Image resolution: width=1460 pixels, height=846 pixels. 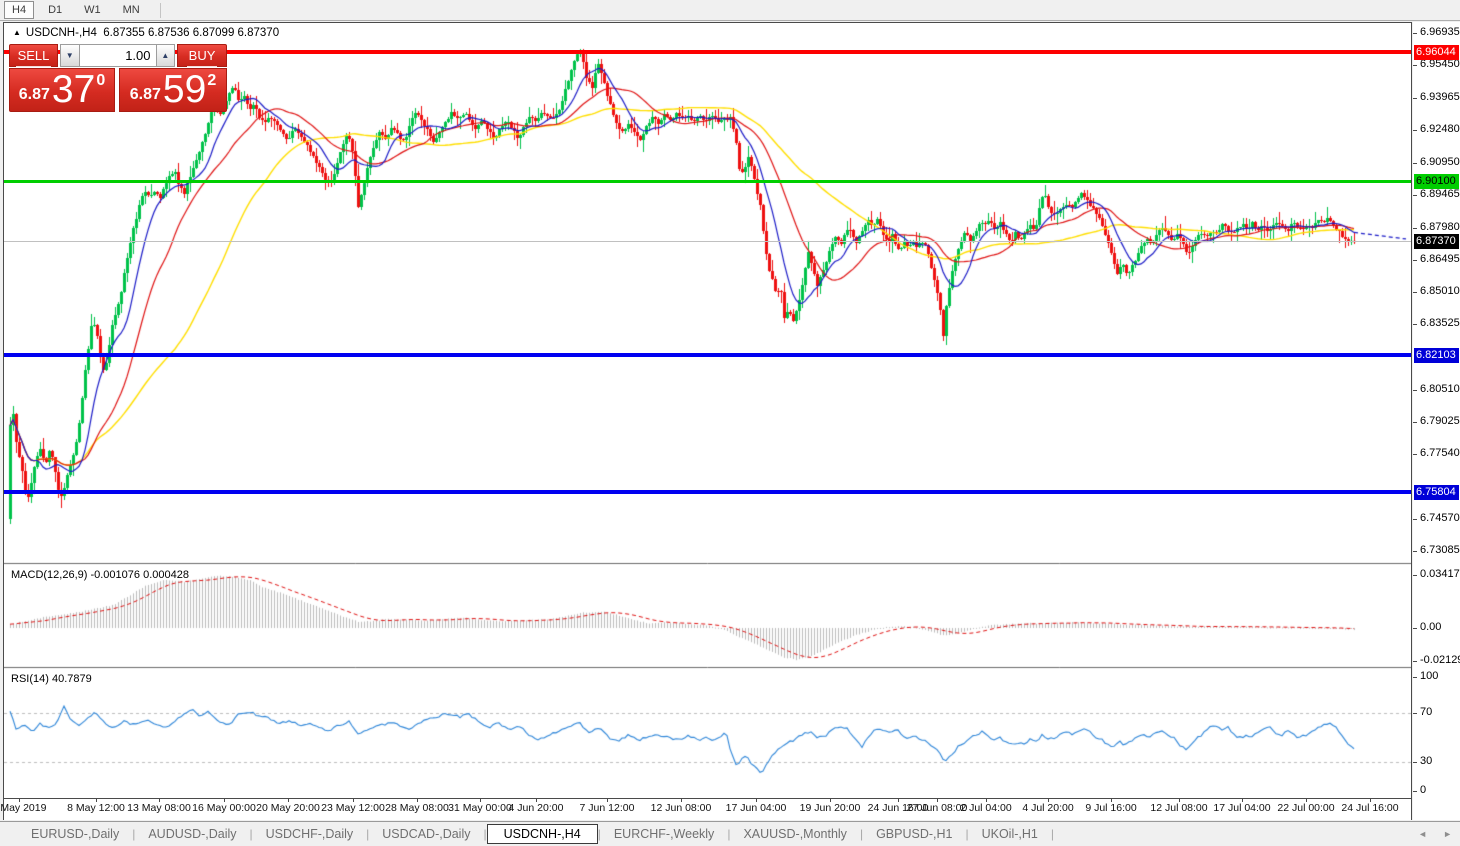 What do you see at coordinates (937, 808) in the screenshot?
I see `date-label: 27 Jun 08:00` at bounding box center [937, 808].